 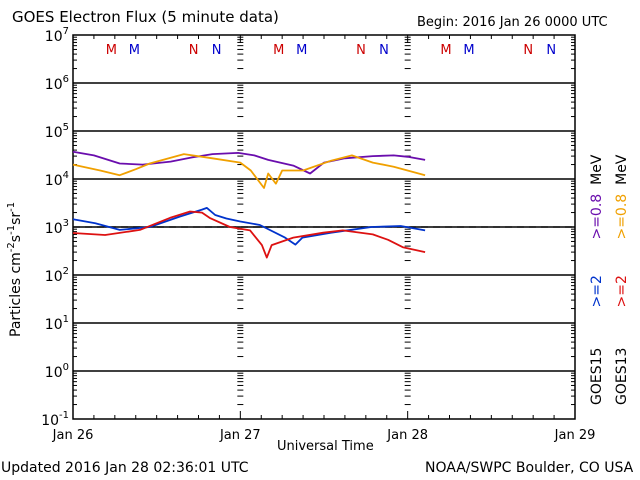 I want to click on y-tick-label: 10³, so click(x=57, y=227).